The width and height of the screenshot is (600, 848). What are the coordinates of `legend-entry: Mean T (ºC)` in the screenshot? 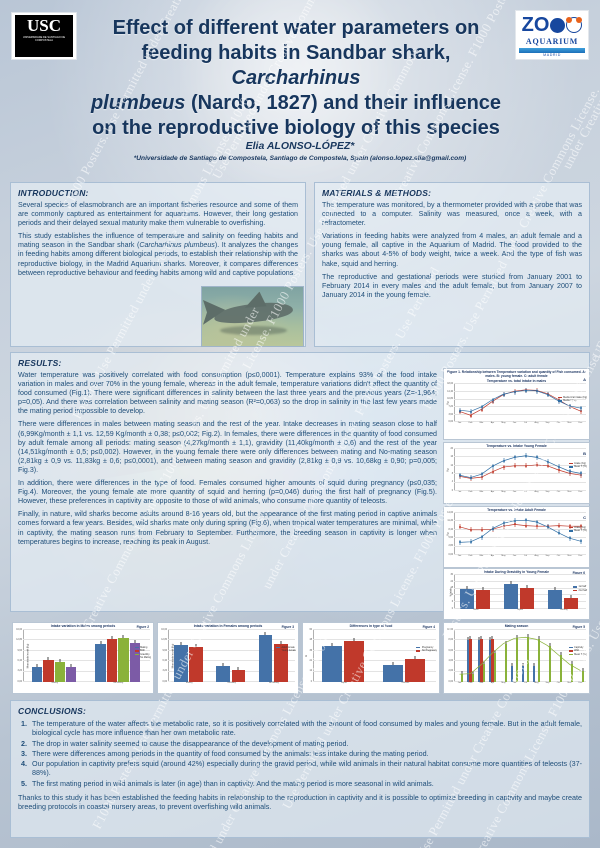 It's located at (577, 467).